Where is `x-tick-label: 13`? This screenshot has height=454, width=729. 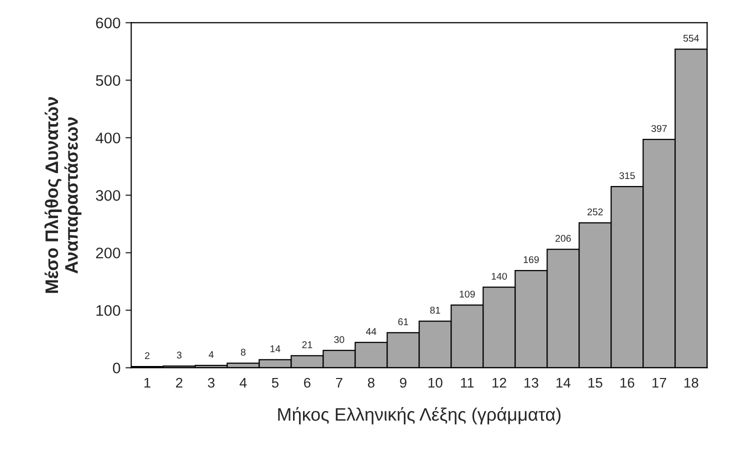 x-tick-label: 13 is located at coordinates (531, 383).